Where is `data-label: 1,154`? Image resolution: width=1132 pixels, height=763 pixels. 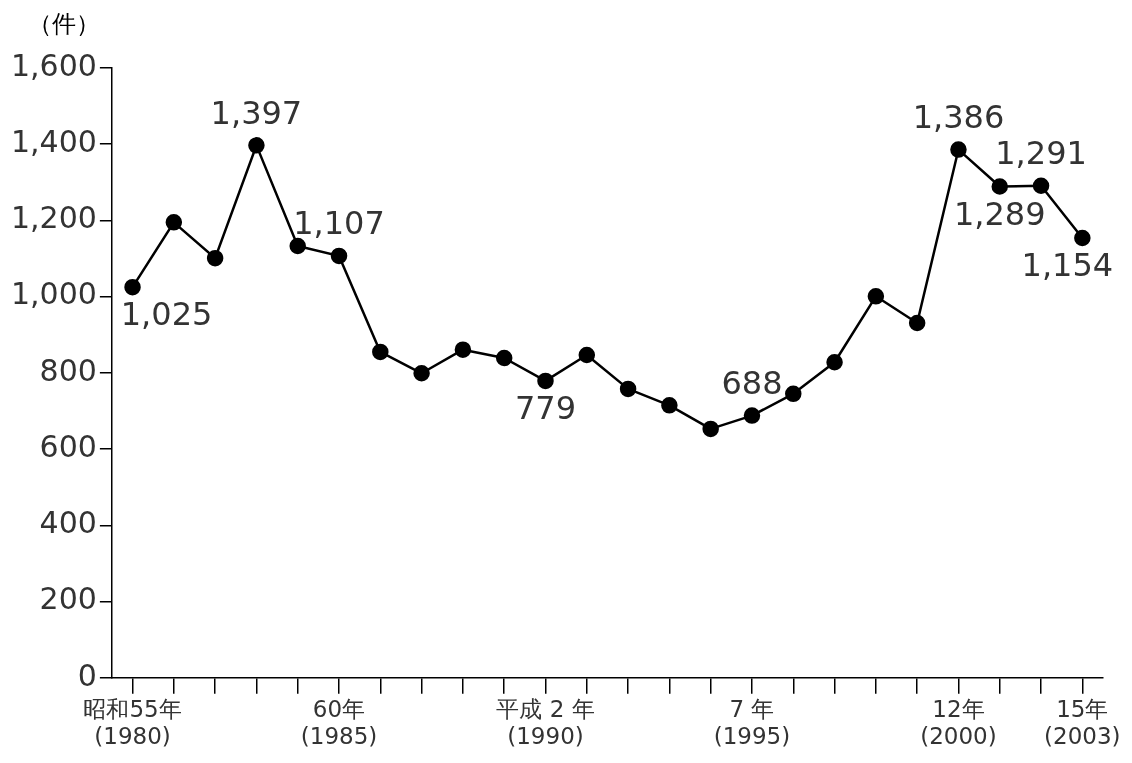
data-label: 1,154 is located at coordinates (1067, 265).